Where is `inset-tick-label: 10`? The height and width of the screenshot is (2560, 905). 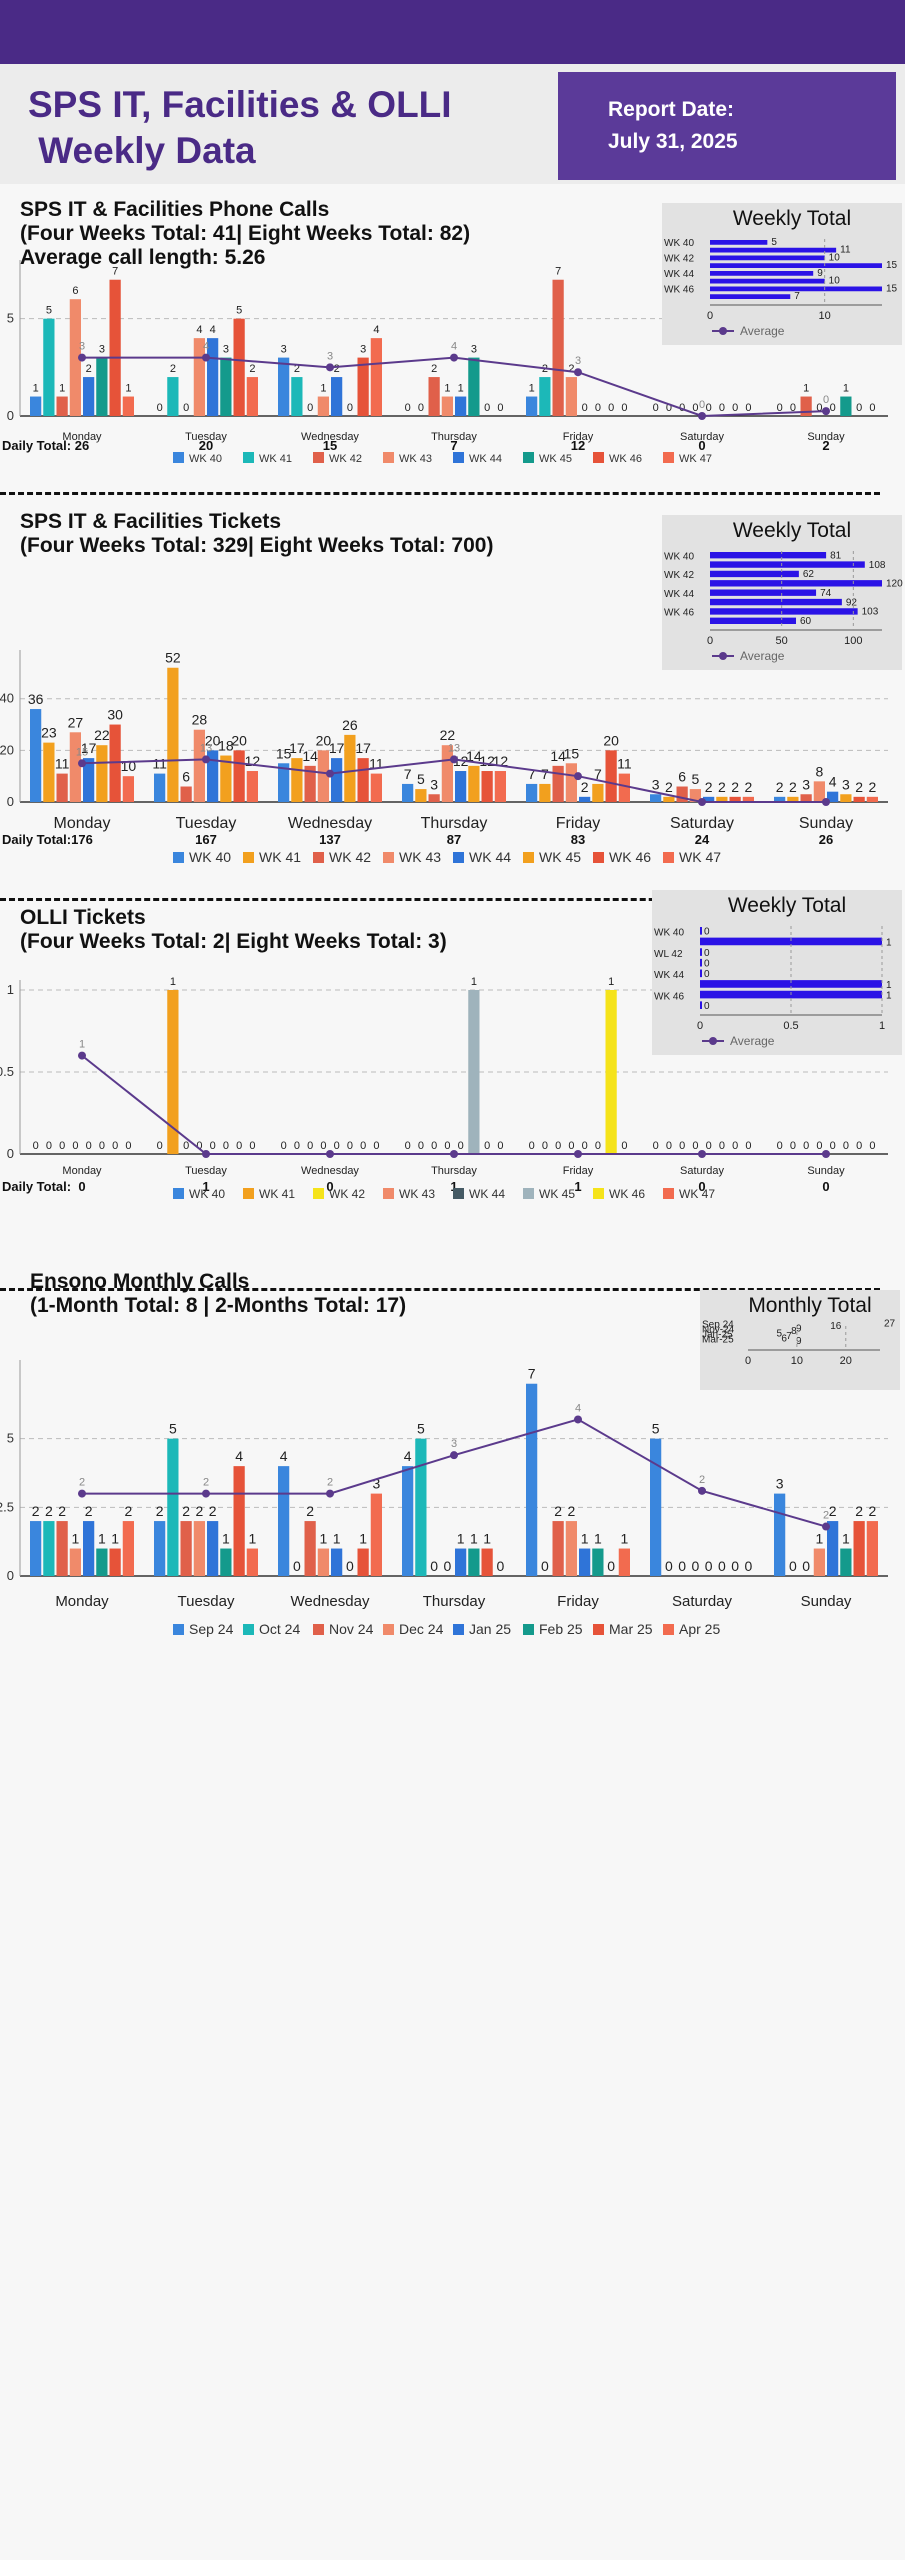
inset-tick-label: 10 is located at coordinates (797, 1361).